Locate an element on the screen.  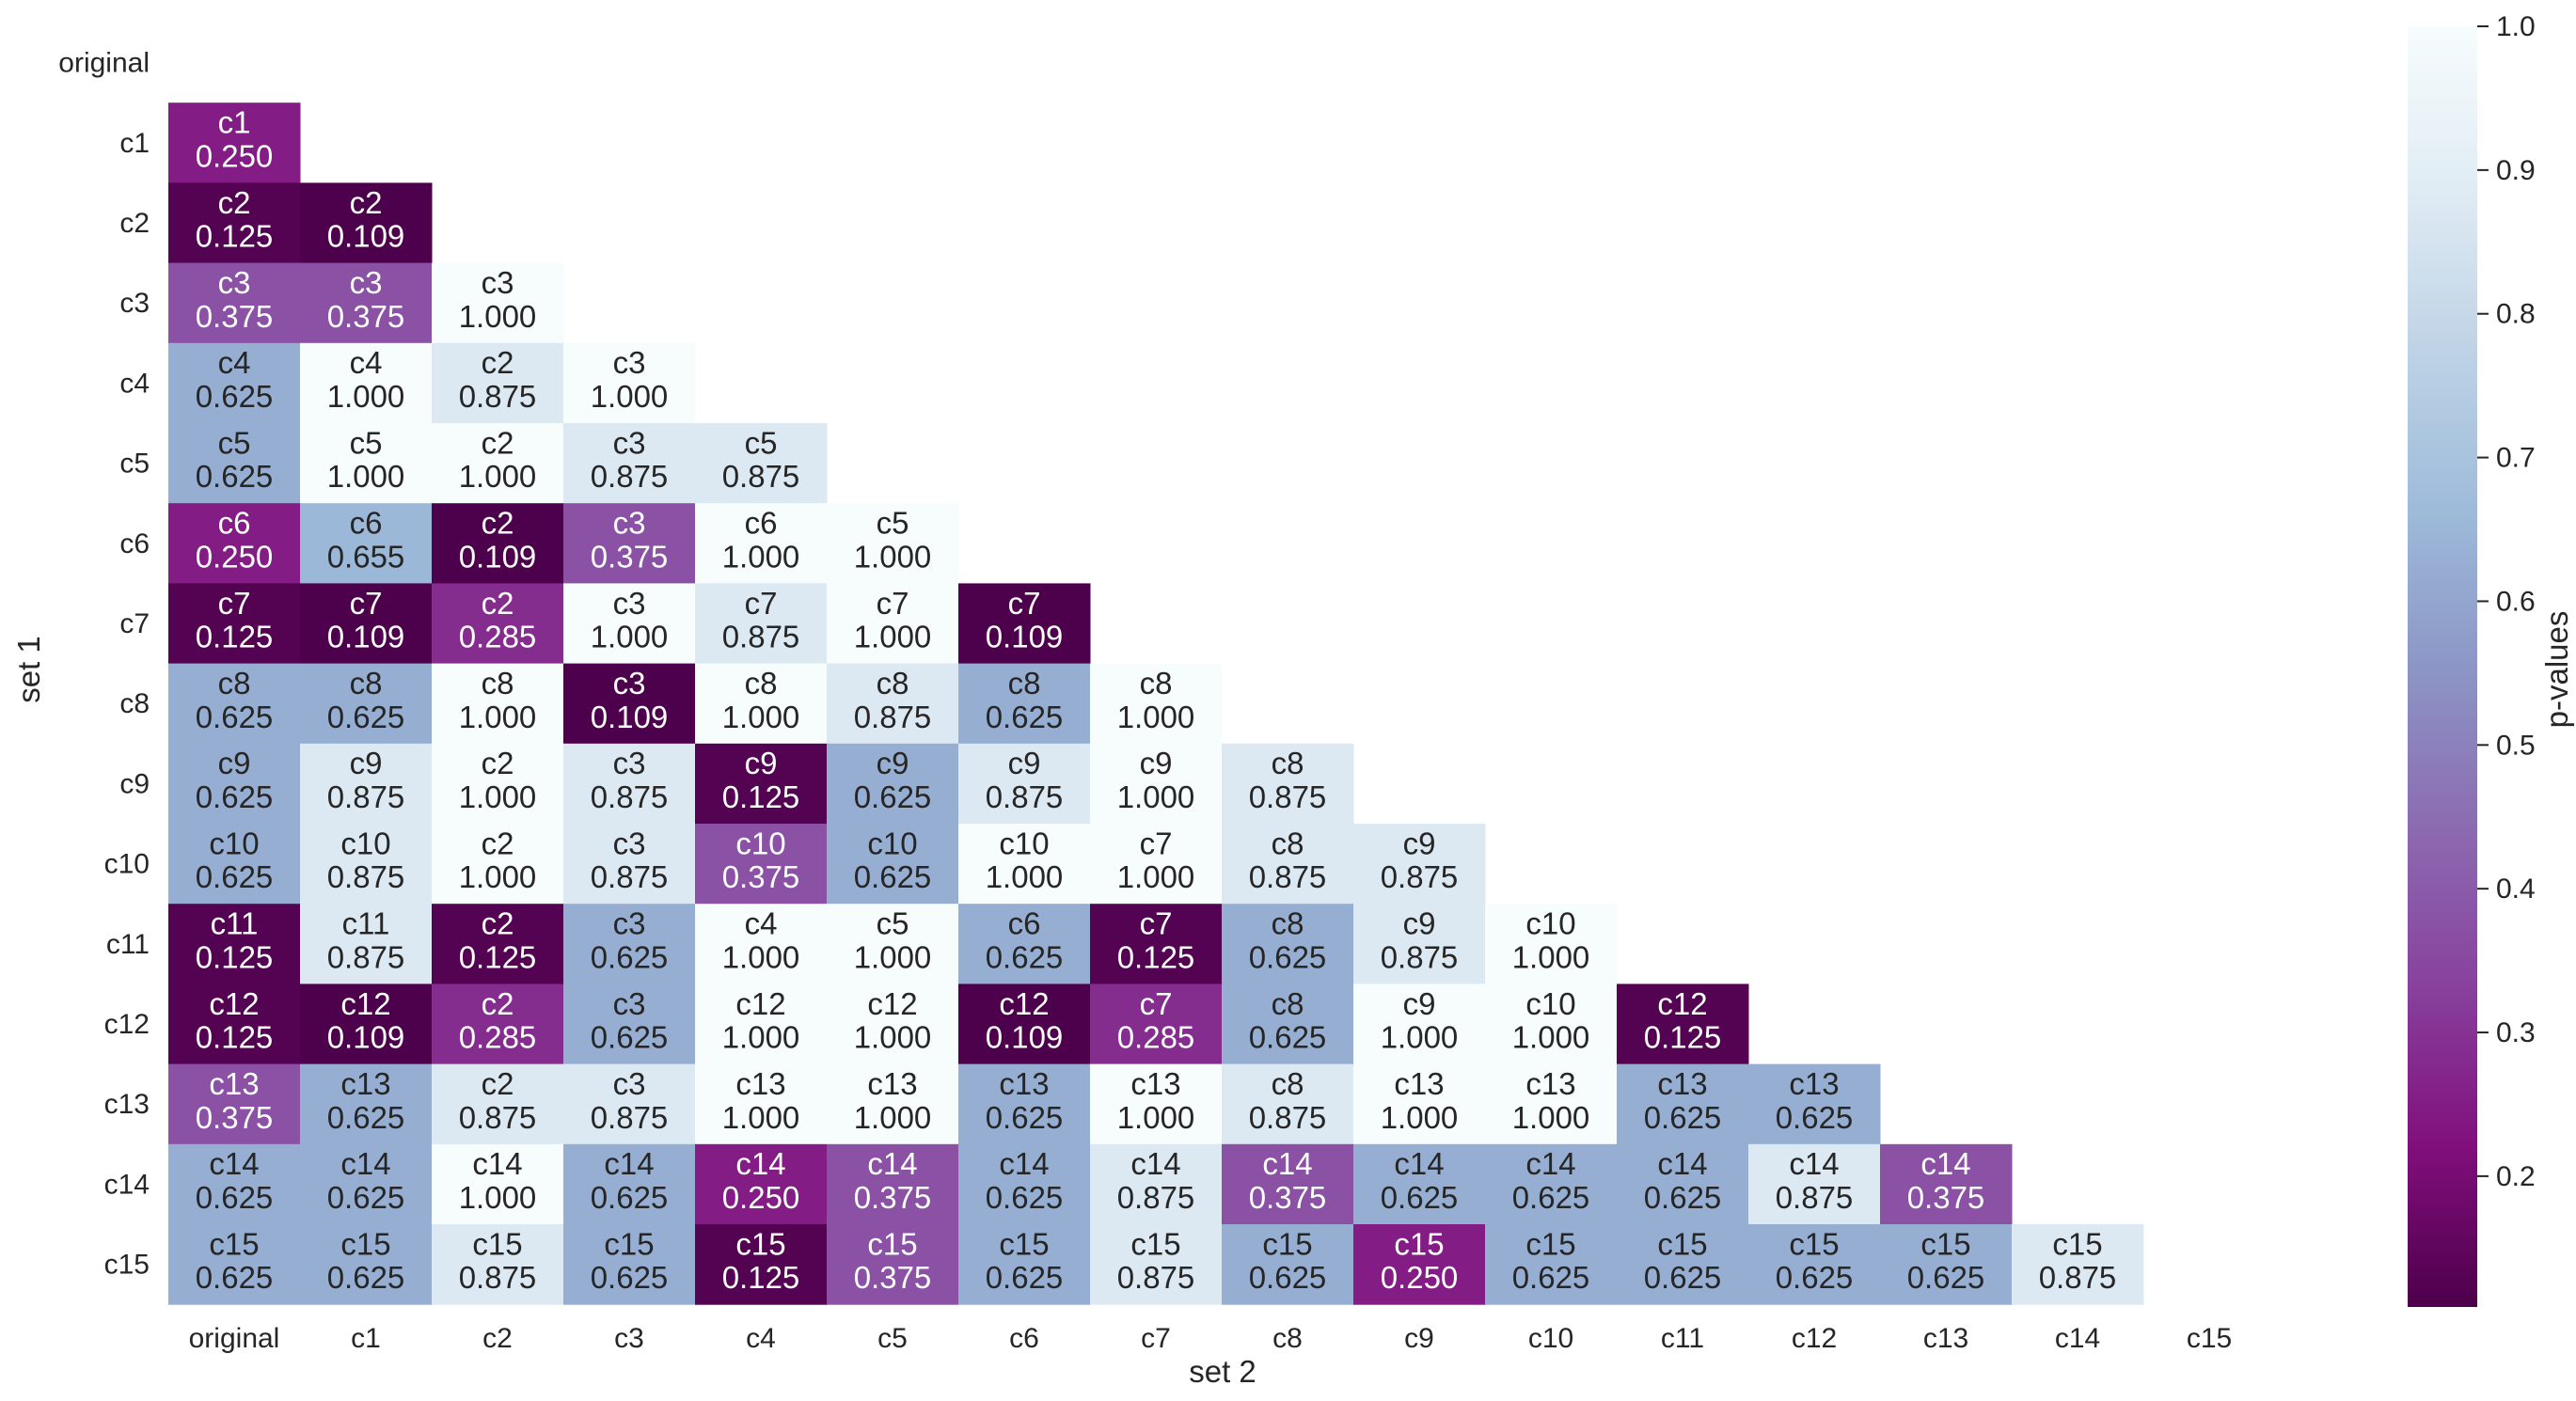
cell-label: c14 is located at coordinates (1024, 1164).